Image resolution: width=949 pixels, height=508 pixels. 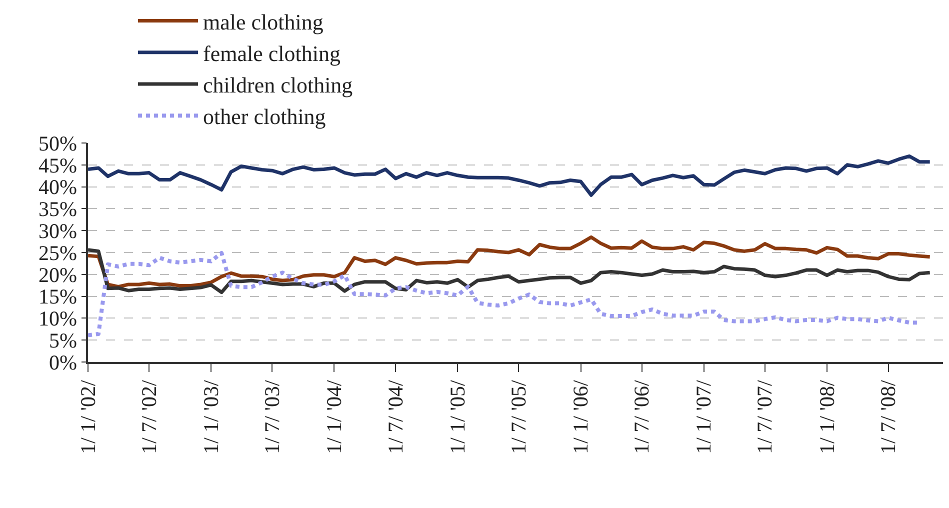 I want to click on x-tick-label: 1/ 7/ '08/, so click(x=888, y=417).